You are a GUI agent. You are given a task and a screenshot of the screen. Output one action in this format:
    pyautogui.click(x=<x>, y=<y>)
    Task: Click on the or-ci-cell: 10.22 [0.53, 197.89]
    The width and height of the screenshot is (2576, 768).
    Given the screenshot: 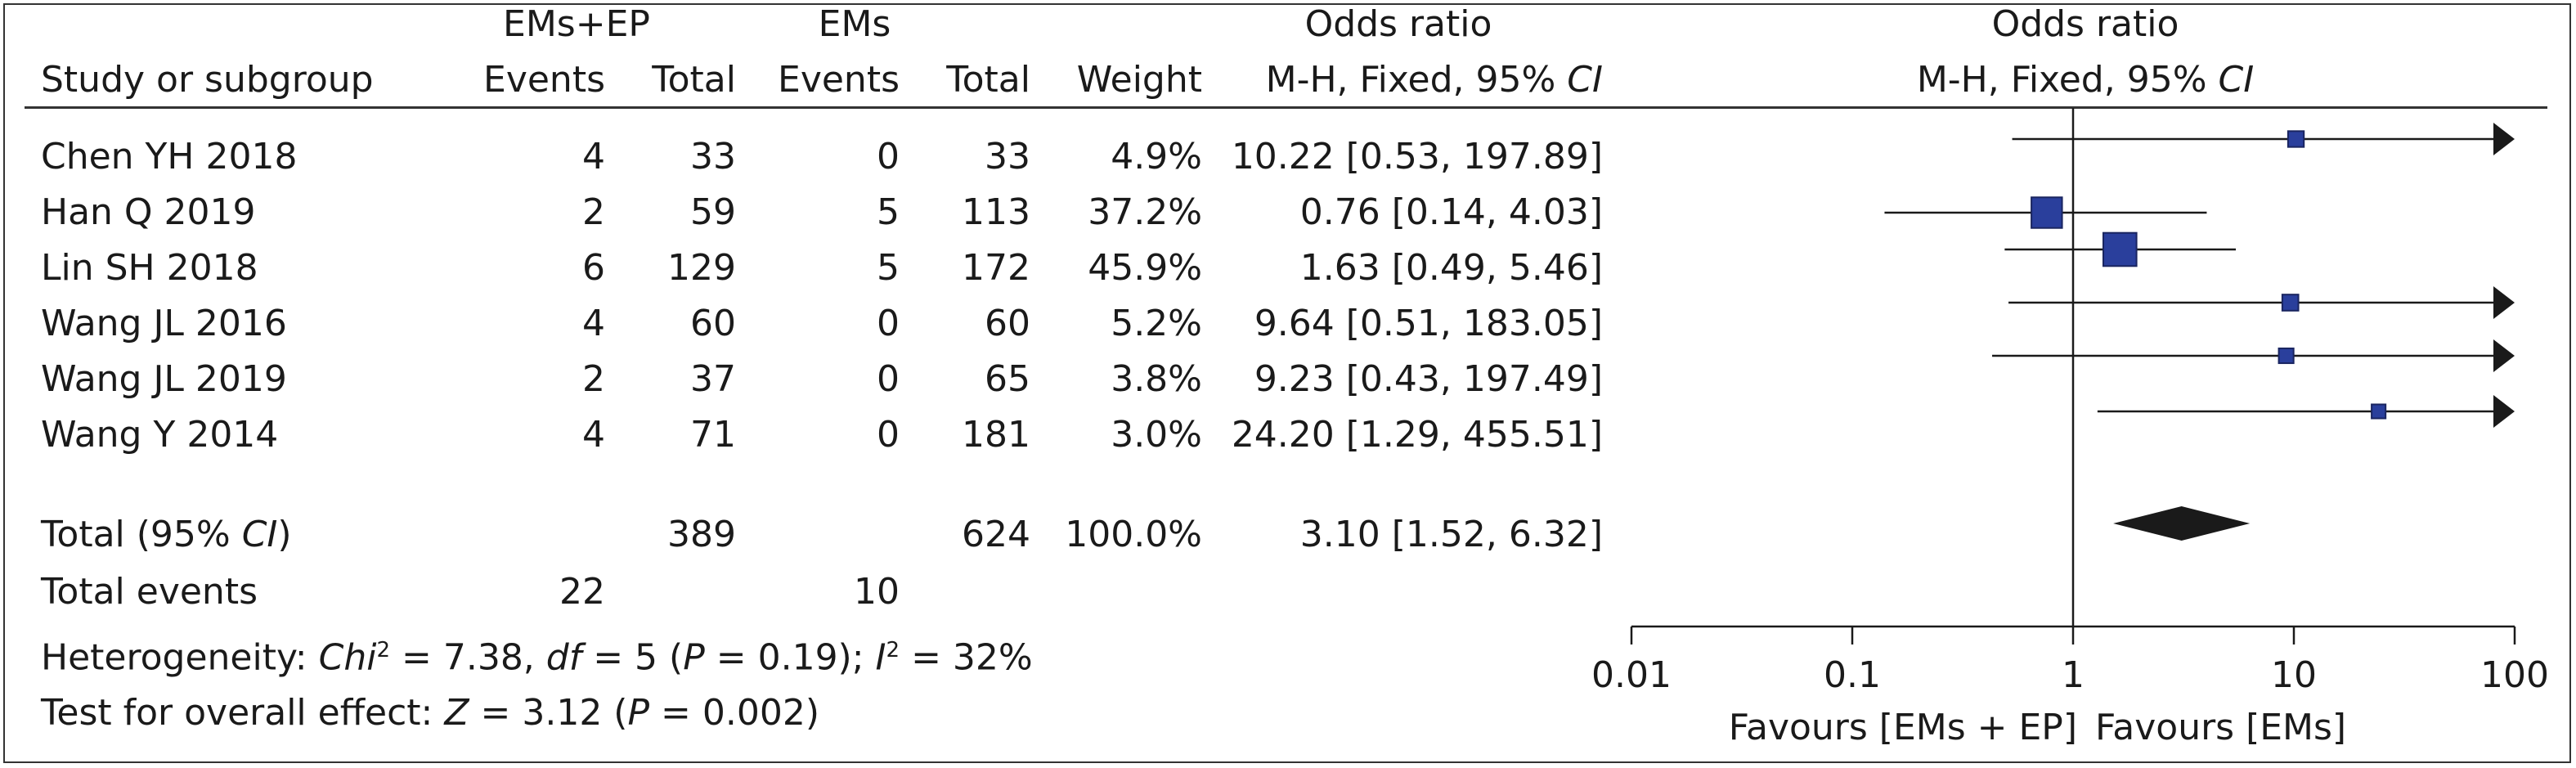 What is the action you would take?
    pyautogui.click(x=1417, y=156)
    